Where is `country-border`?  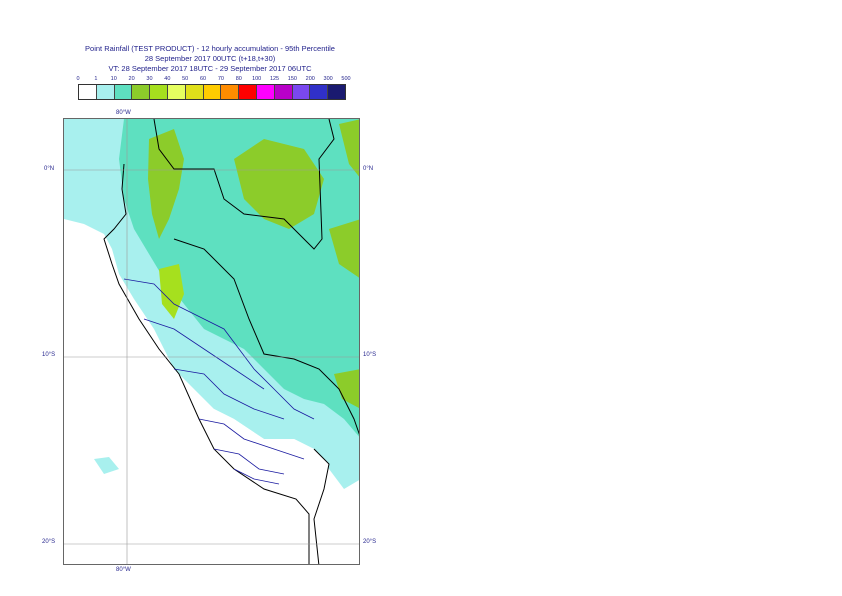 country-border is located at coordinates (244, 184).